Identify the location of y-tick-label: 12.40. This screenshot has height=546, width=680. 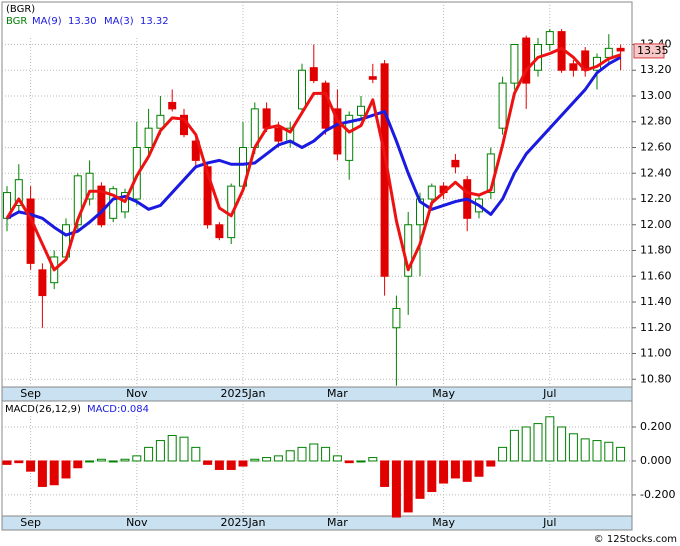
(656, 172).